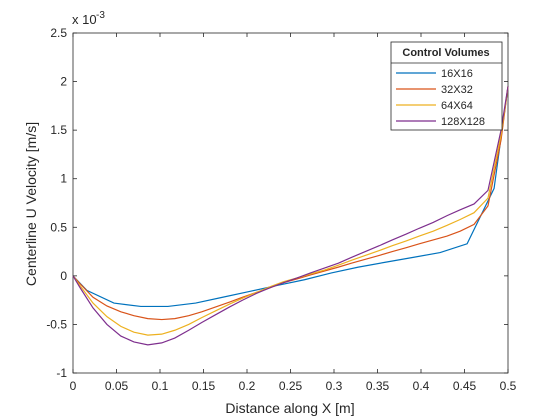  What do you see at coordinates (58, 227) in the screenshot?
I see `y-tick-label: 0.5` at bounding box center [58, 227].